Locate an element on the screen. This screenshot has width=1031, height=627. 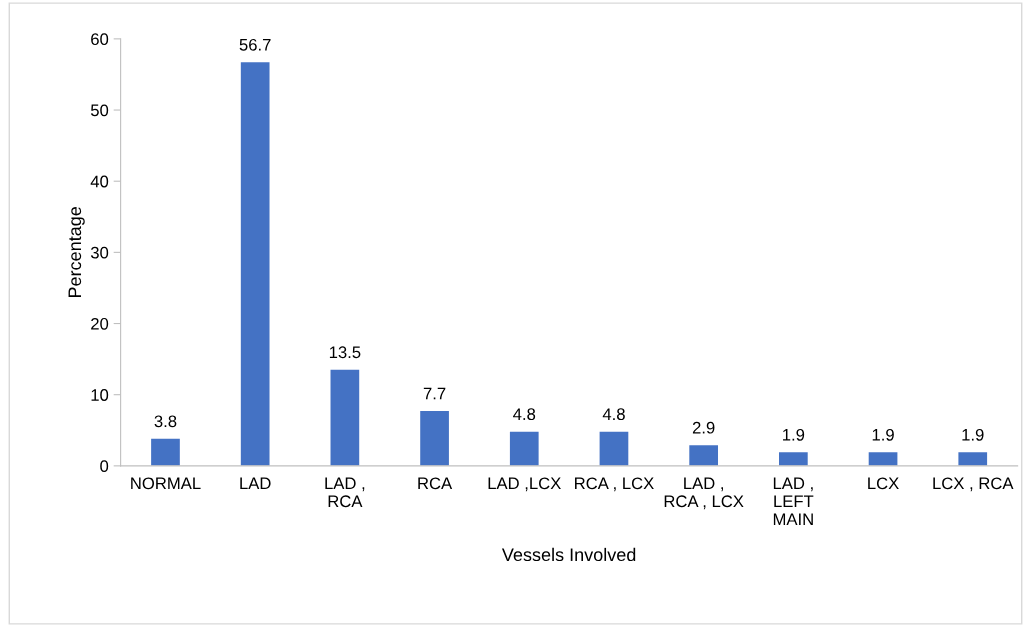
x-tick-label: LCX is located at coordinates (883, 483).